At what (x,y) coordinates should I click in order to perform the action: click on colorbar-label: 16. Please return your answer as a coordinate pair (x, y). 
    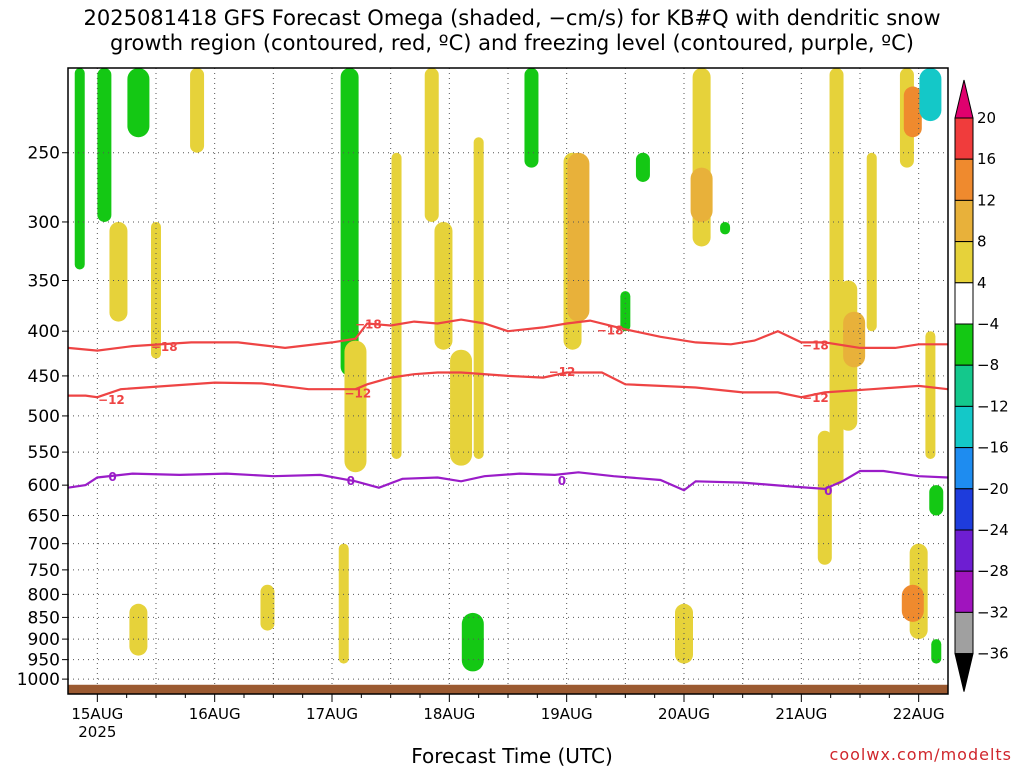
    Looking at the image, I should click on (986, 159).